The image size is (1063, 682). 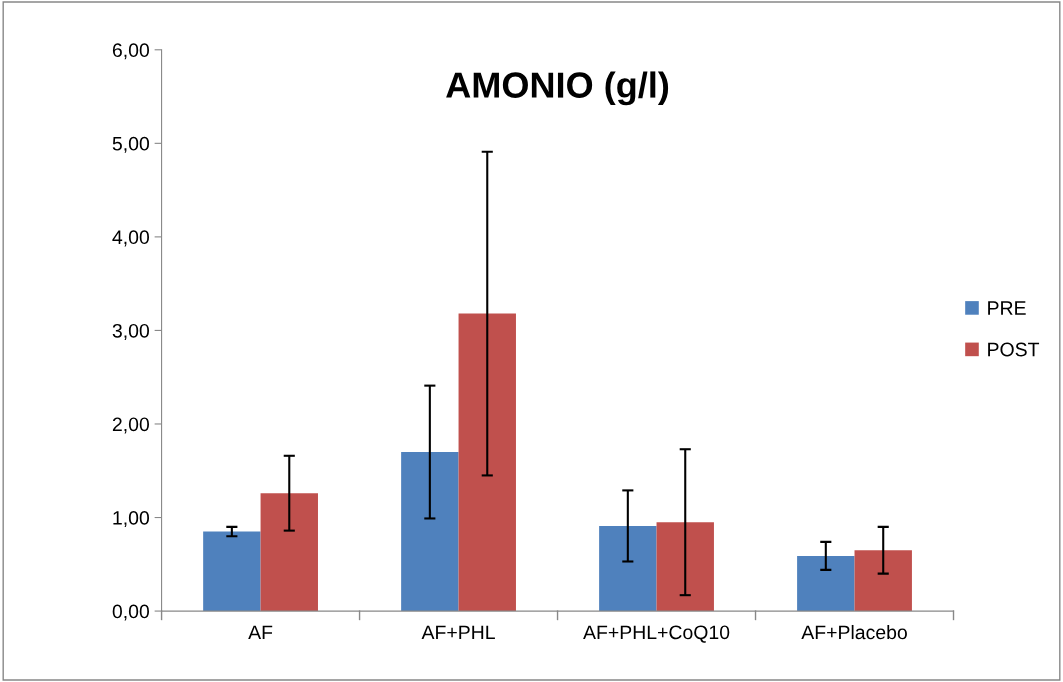 What do you see at coordinates (131, 51) in the screenshot?
I see `y-tick-label: 6,00` at bounding box center [131, 51].